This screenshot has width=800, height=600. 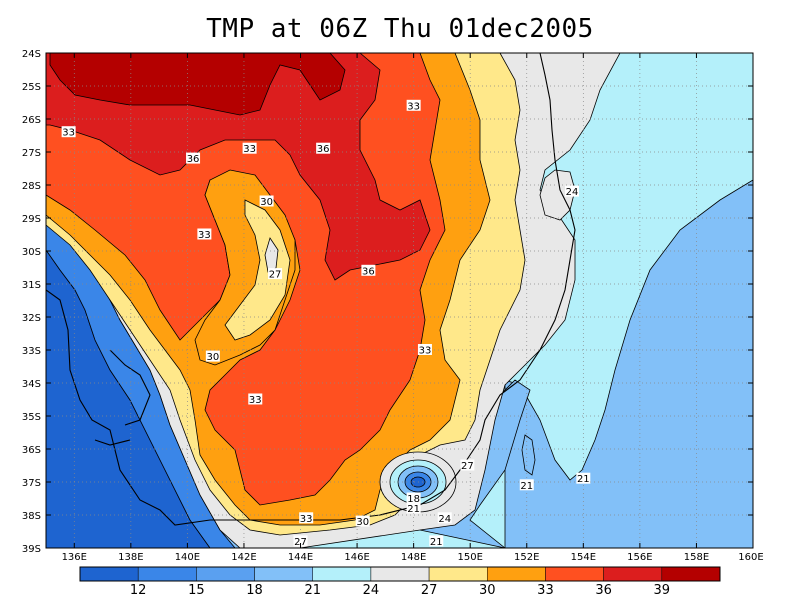 I want to click on colorbar-label: 33, so click(x=545, y=590).